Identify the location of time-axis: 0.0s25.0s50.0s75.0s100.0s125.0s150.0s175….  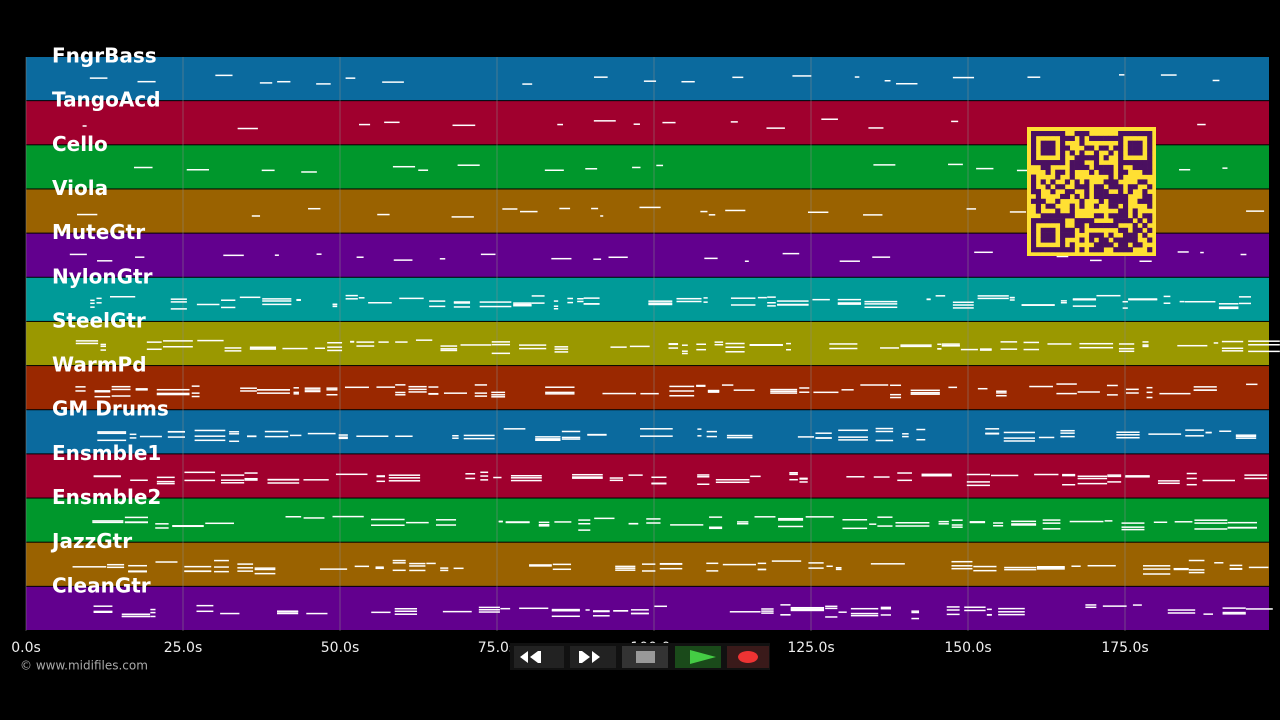
(579, 648).